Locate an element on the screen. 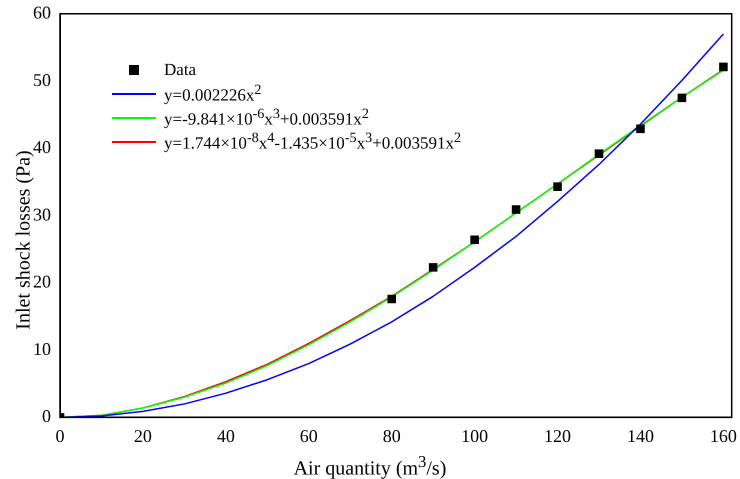 The width and height of the screenshot is (740, 479). y-tick-label: 0 is located at coordinates (46, 416).